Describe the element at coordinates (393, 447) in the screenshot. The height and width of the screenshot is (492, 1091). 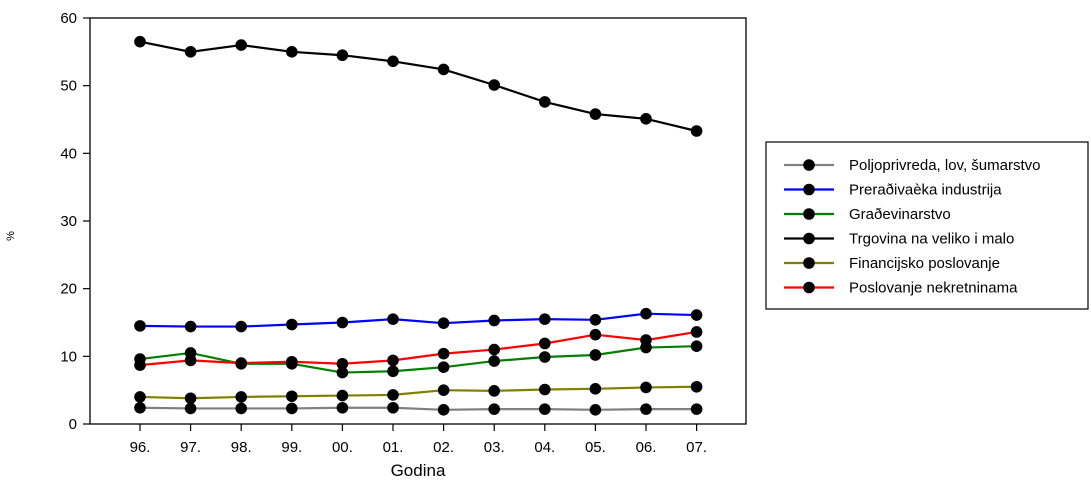
I see `x-tick-label: 01.` at that location.